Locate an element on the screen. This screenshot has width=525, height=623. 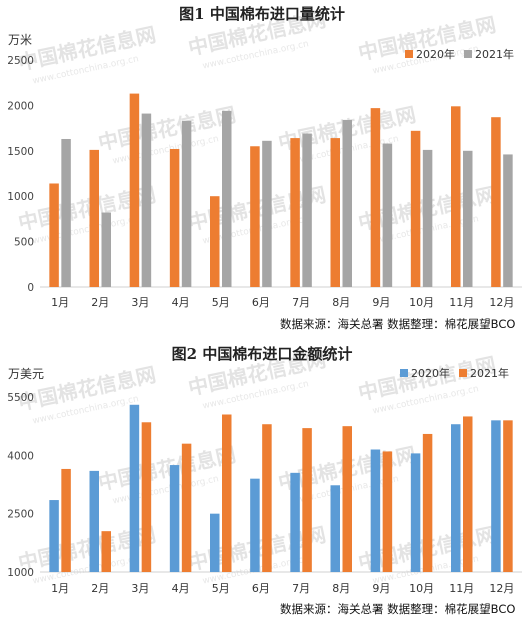
y-axis-unit: 万米 is located at coordinates (20, 40).